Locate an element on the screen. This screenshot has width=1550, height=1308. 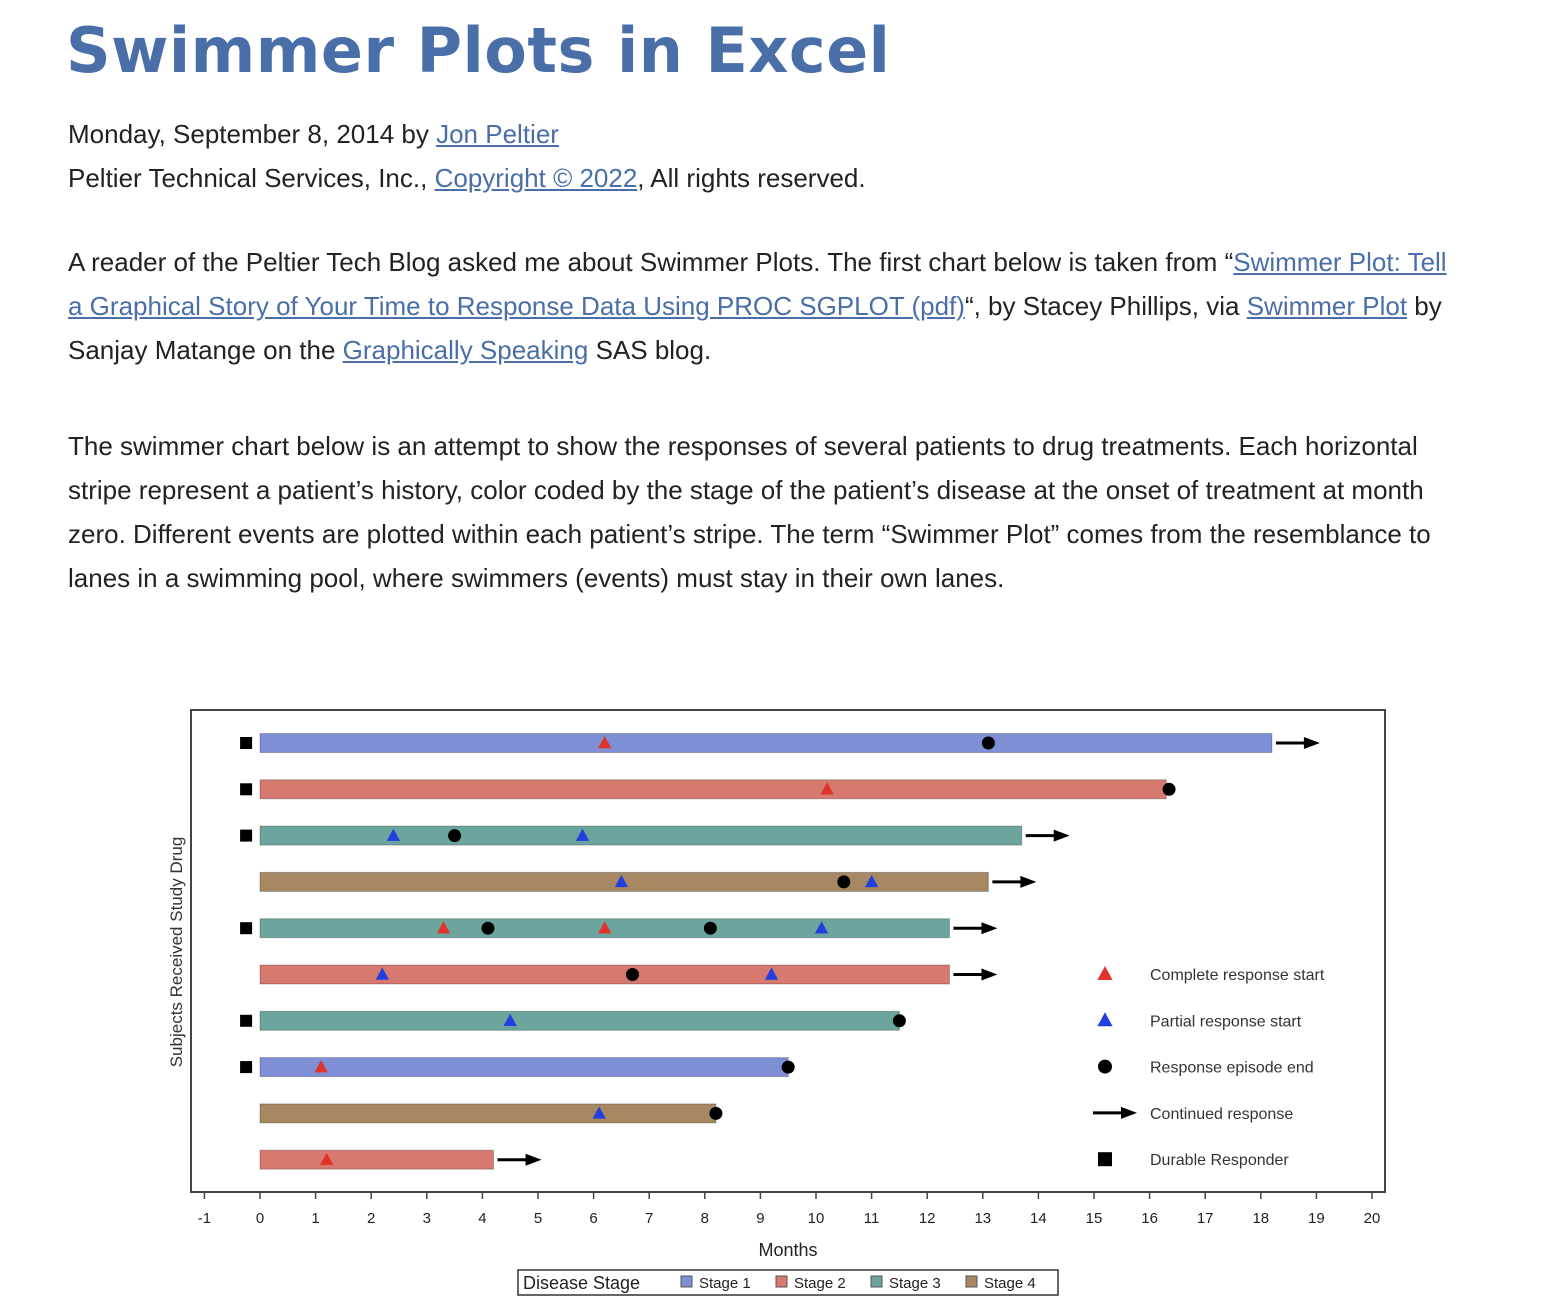
x-tick-label: 4 is located at coordinates (482, 1218).